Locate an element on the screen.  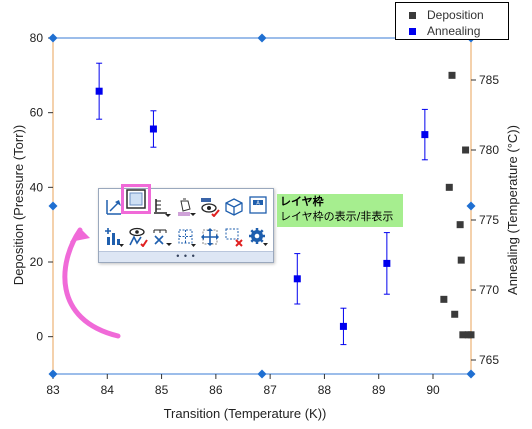
tooltip-title: レイヤ枠 is located at coordinates (302, 201).